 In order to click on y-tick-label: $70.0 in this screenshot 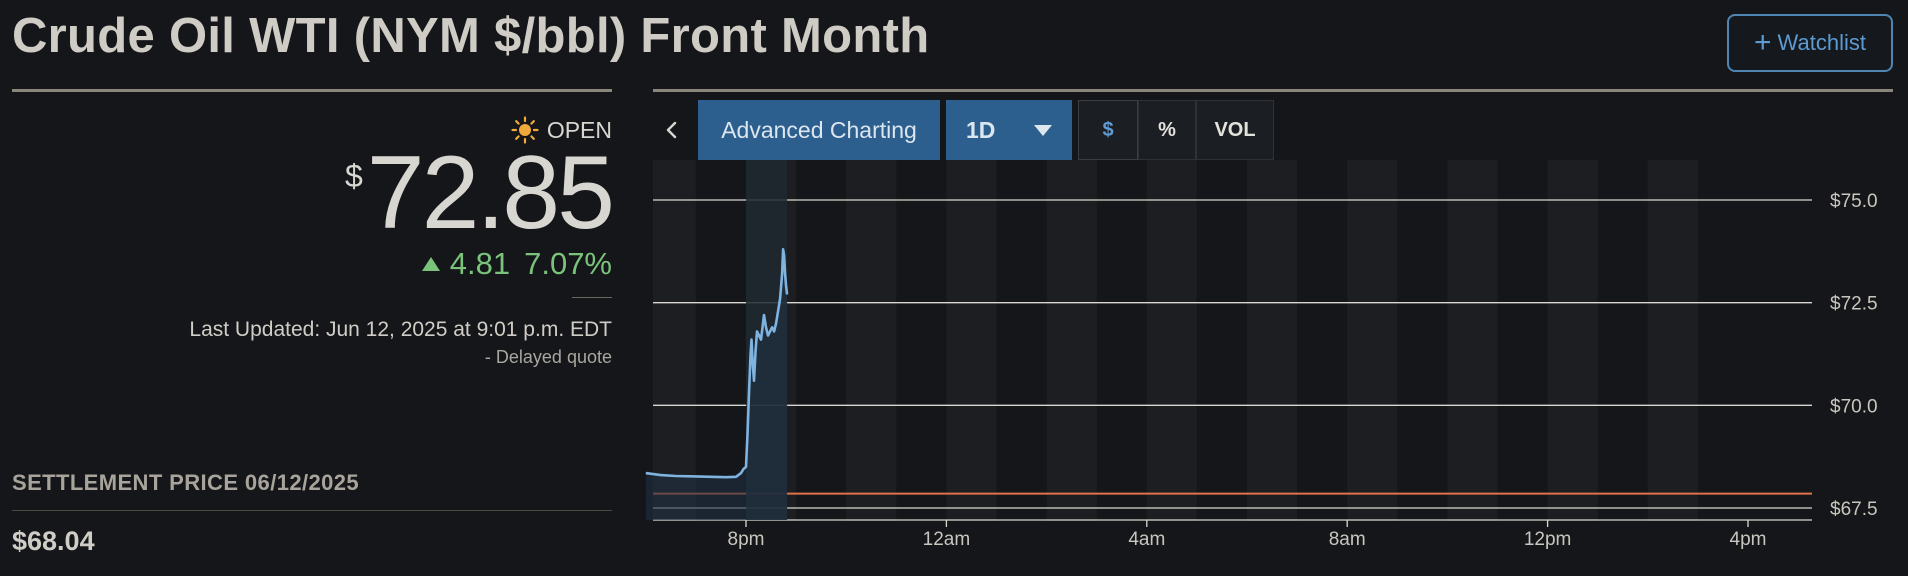, I will do `click(1854, 406)`.